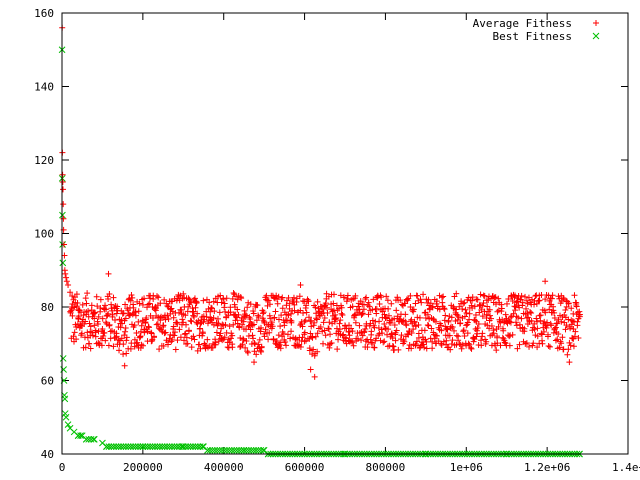  What do you see at coordinates (596, 23) in the screenshot?
I see `legend-marker-plus` at bounding box center [596, 23].